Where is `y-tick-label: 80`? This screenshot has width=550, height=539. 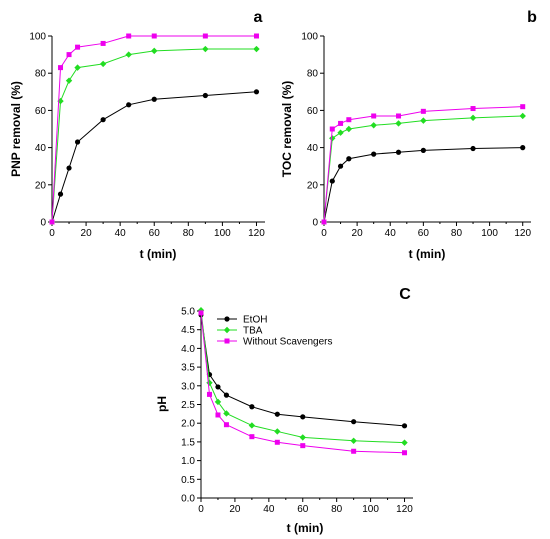
y-tick-label: 80 is located at coordinates (41, 74).